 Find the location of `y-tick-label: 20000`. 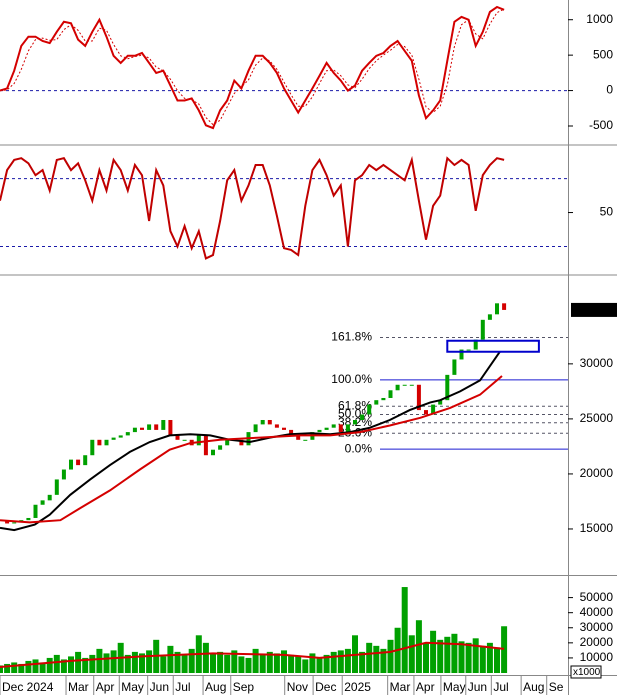

y-tick-label: 20000 is located at coordinates (597, 642).